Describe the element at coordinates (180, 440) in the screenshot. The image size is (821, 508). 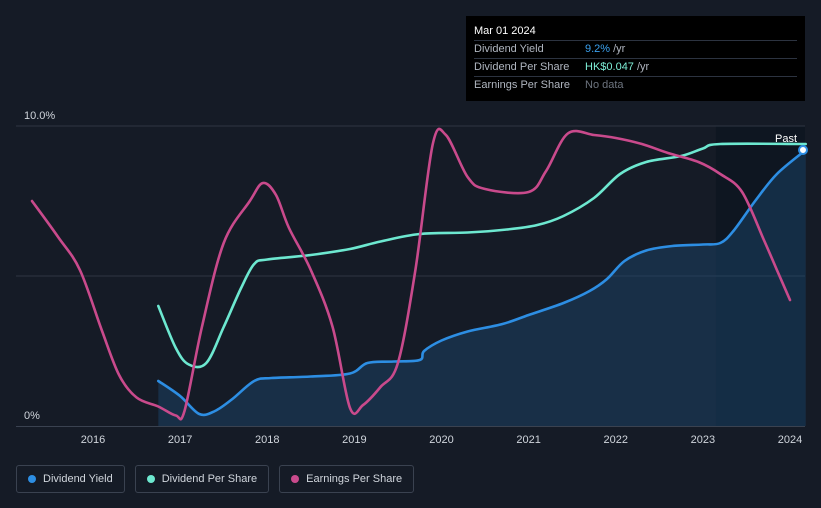
I see `x-tick-label: 2017` at that location.